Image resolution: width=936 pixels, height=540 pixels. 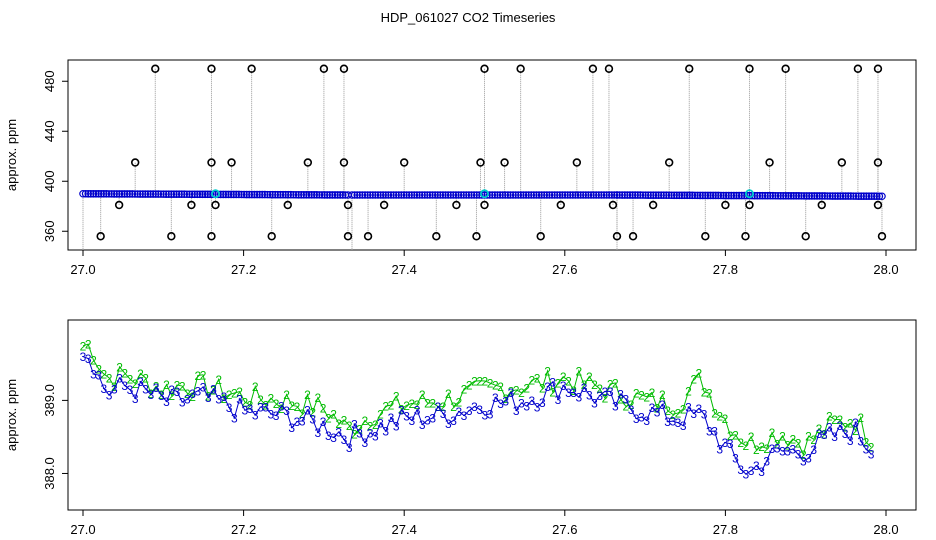 What do you see at coordinates (885, 529) in the screenshot?
I see `x-tick-label: 28.0` at bounding box center [885, 529].